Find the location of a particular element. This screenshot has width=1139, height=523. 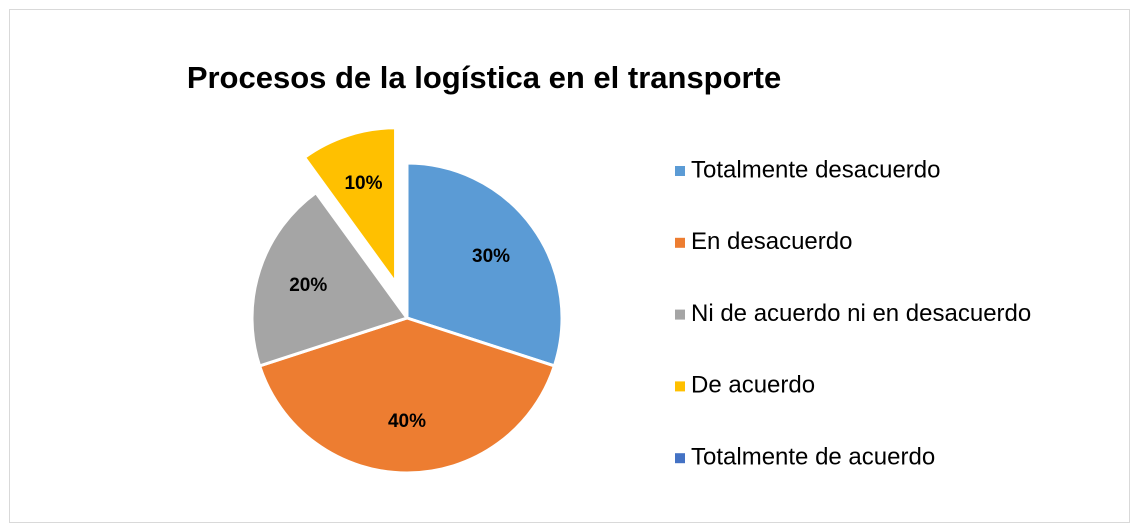

legend-label: Totalmente desacuerdo is located at coordinates (816, 169).